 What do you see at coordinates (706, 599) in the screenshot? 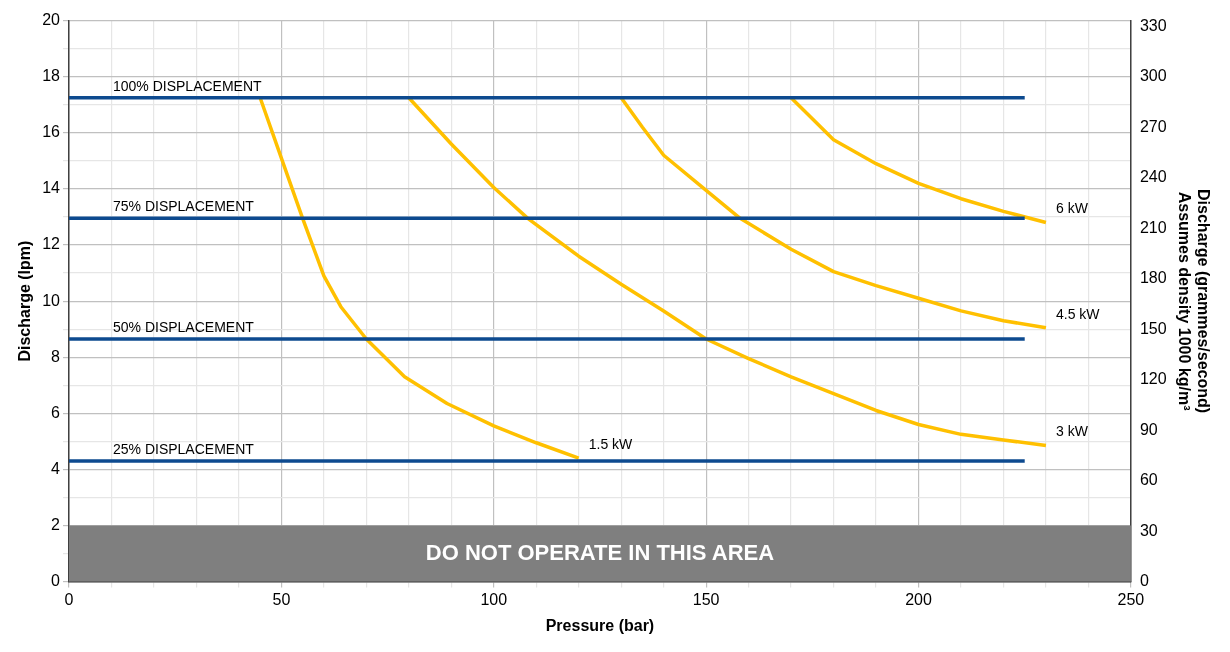
I see `x-tick-label: 150` at bounding box center [706, 599].